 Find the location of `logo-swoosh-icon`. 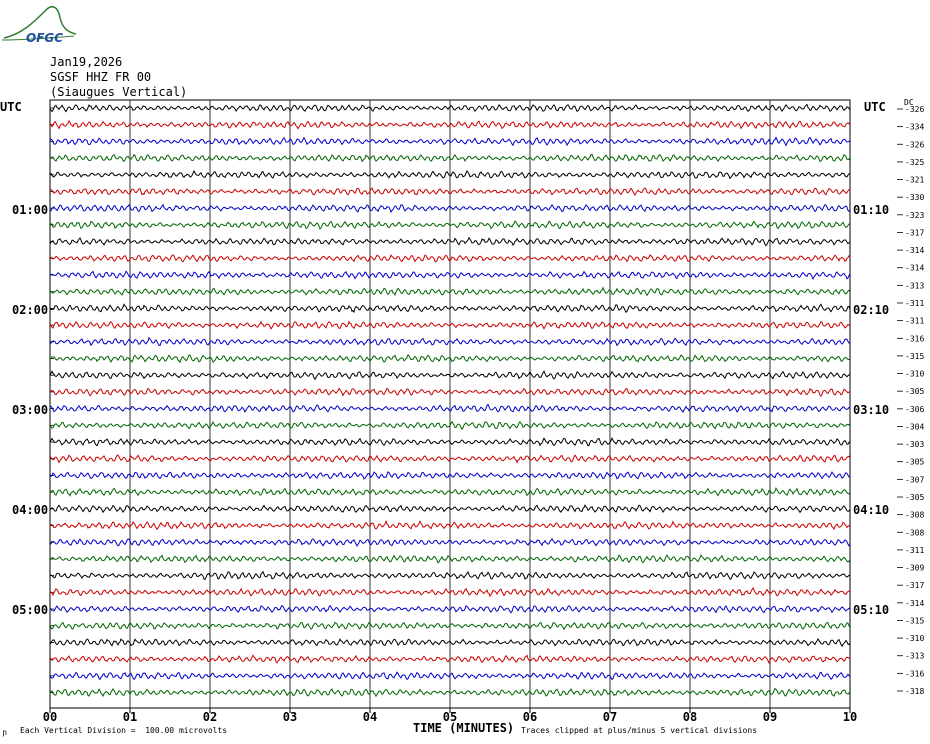

logo-swoosh-icon is located at coordinates (38, 38).